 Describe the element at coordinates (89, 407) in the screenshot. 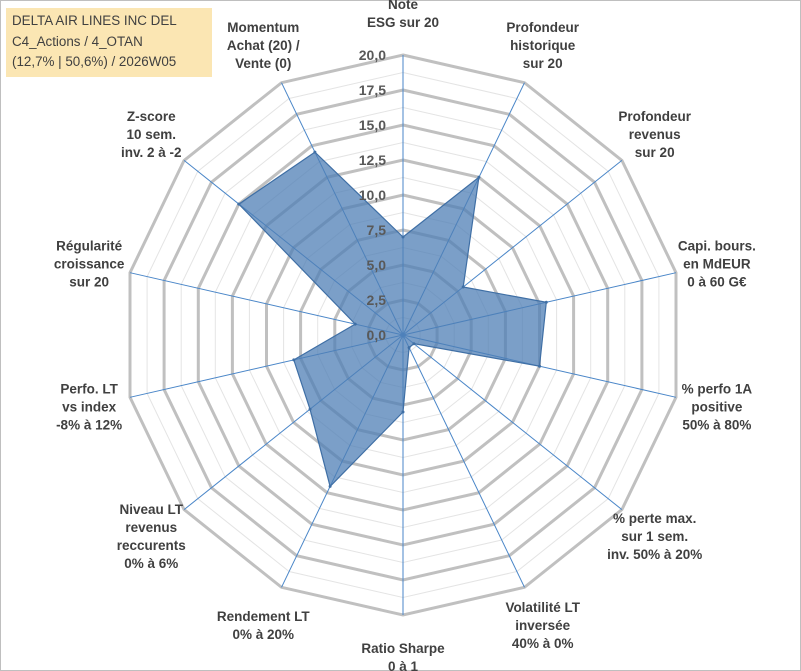

I see `axis-label: Perfo. LT vs index -8% à 12%` at that location.